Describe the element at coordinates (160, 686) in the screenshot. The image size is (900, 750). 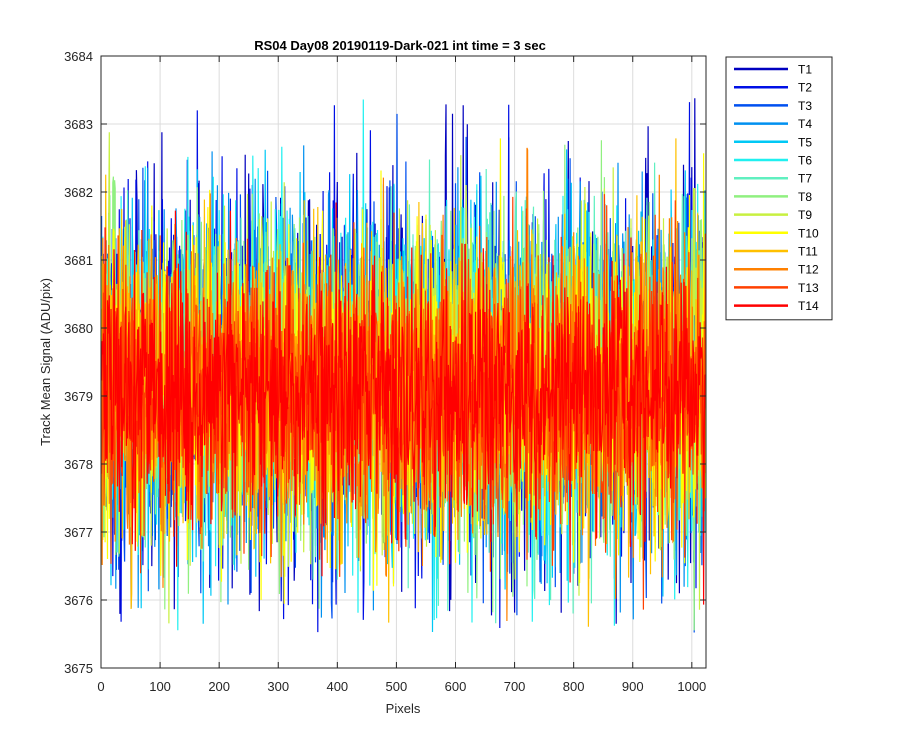
I see `x-tick-label: 100` at that location.